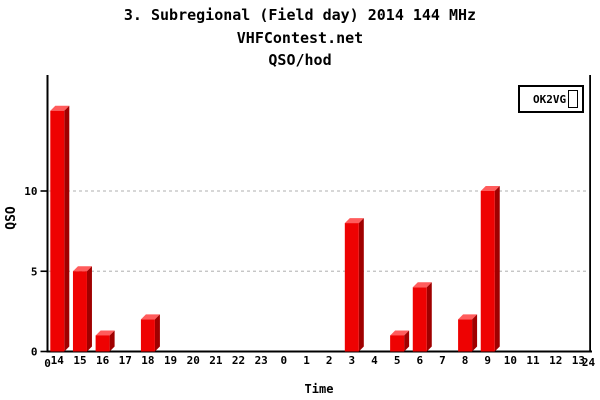 Image resolution: width=600 pixels, height=400 pixels. I want to click on x-tick-label: 11, so click(533, 360).